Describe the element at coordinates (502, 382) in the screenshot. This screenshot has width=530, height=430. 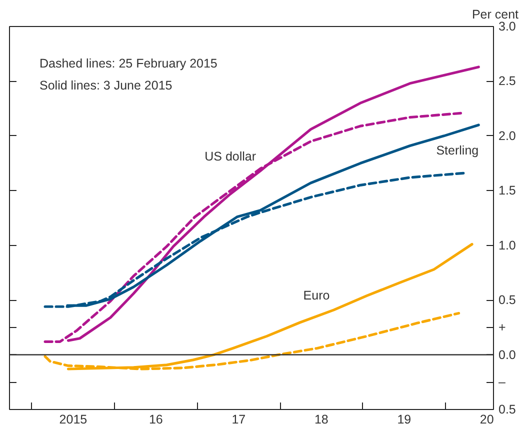
I see `y-tick-label: –` at that location.